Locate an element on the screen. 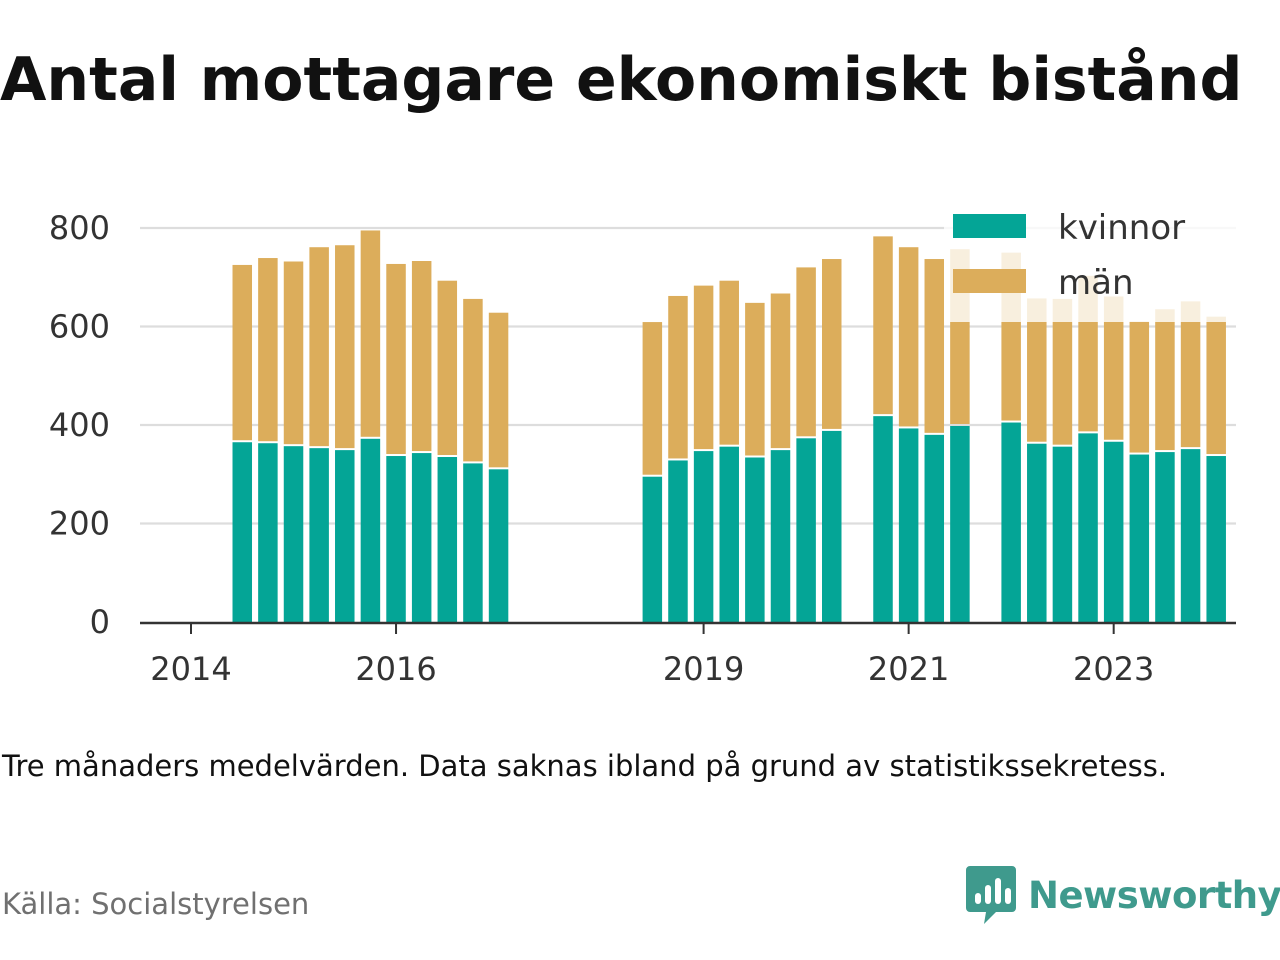 This screenshot has height=960, width=1280. legend-swatch-kvinnor is located at coordinates (989, 226).